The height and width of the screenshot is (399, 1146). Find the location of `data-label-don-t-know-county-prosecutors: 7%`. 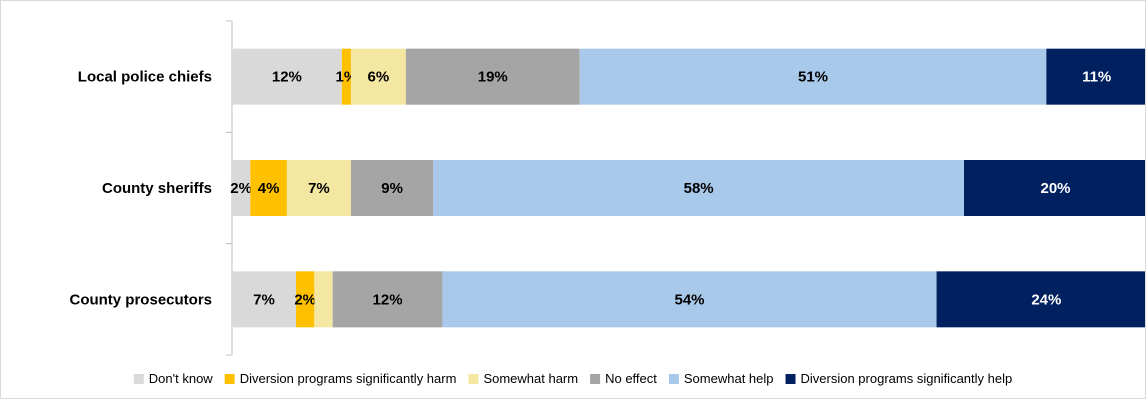

data-label-don-t-know-county-prosecutors: 7% is located at coordinates (264, 299).